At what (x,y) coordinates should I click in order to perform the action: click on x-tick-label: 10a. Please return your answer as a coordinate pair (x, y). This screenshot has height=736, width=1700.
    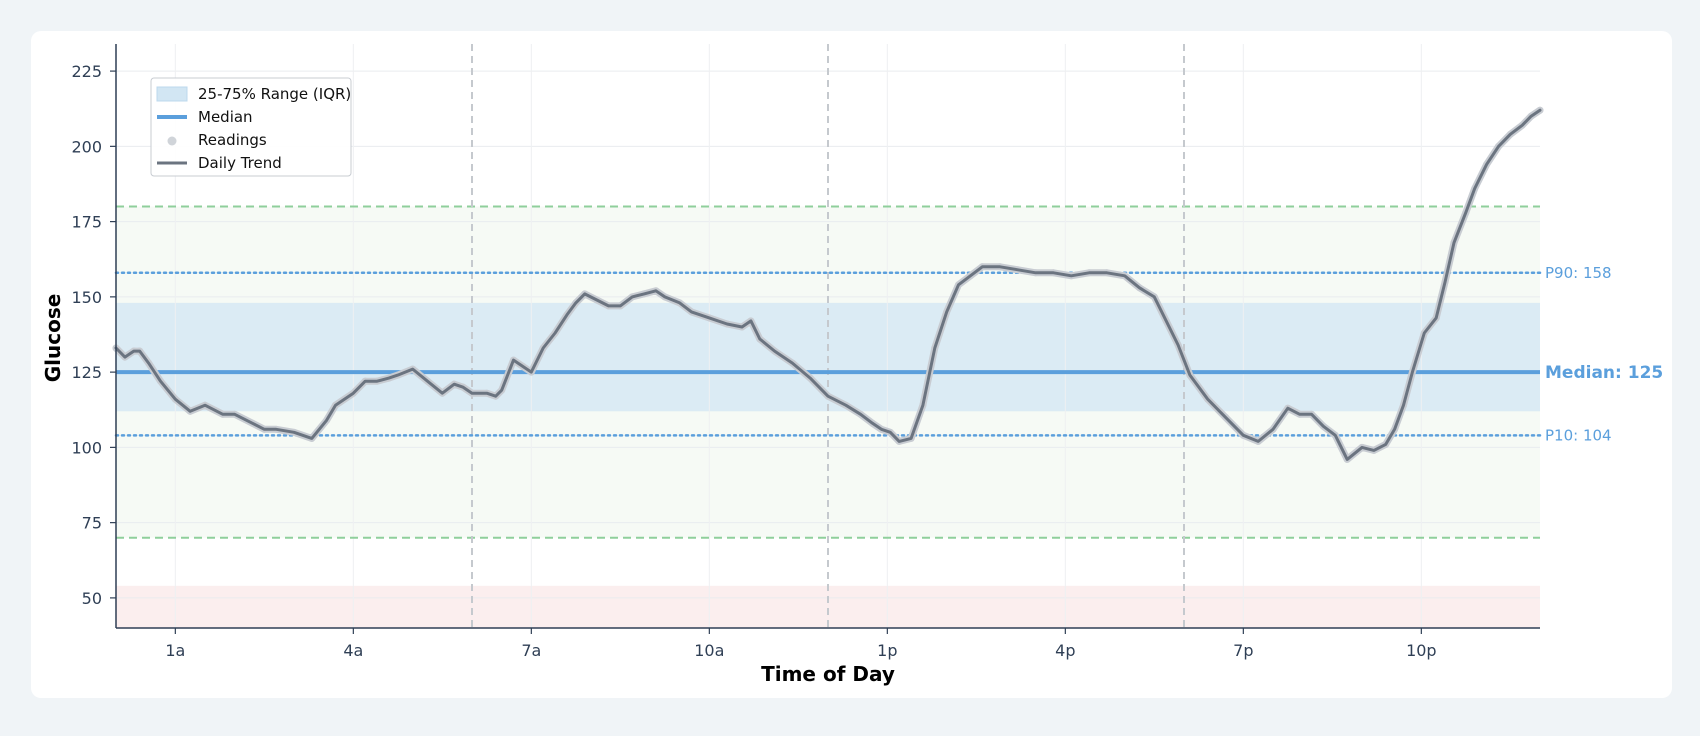
    Looking at the image, I should click on (709, 650).